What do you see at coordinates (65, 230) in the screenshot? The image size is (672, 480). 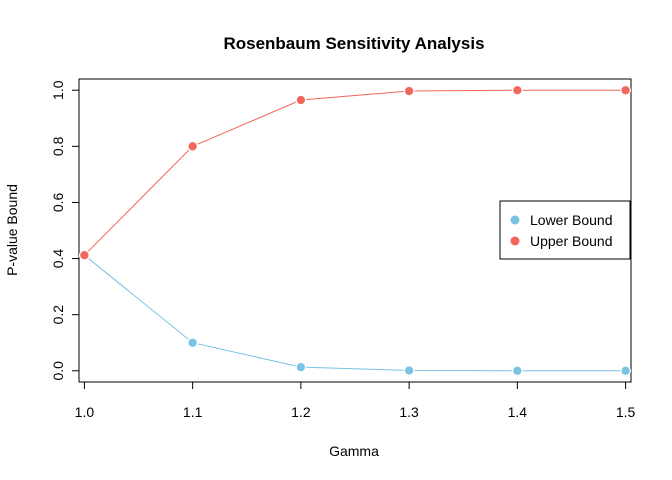 I see `y-axis: 0.0 0.2 0.4 0.6 0.8 1.0` at bounding box center [65, 230].